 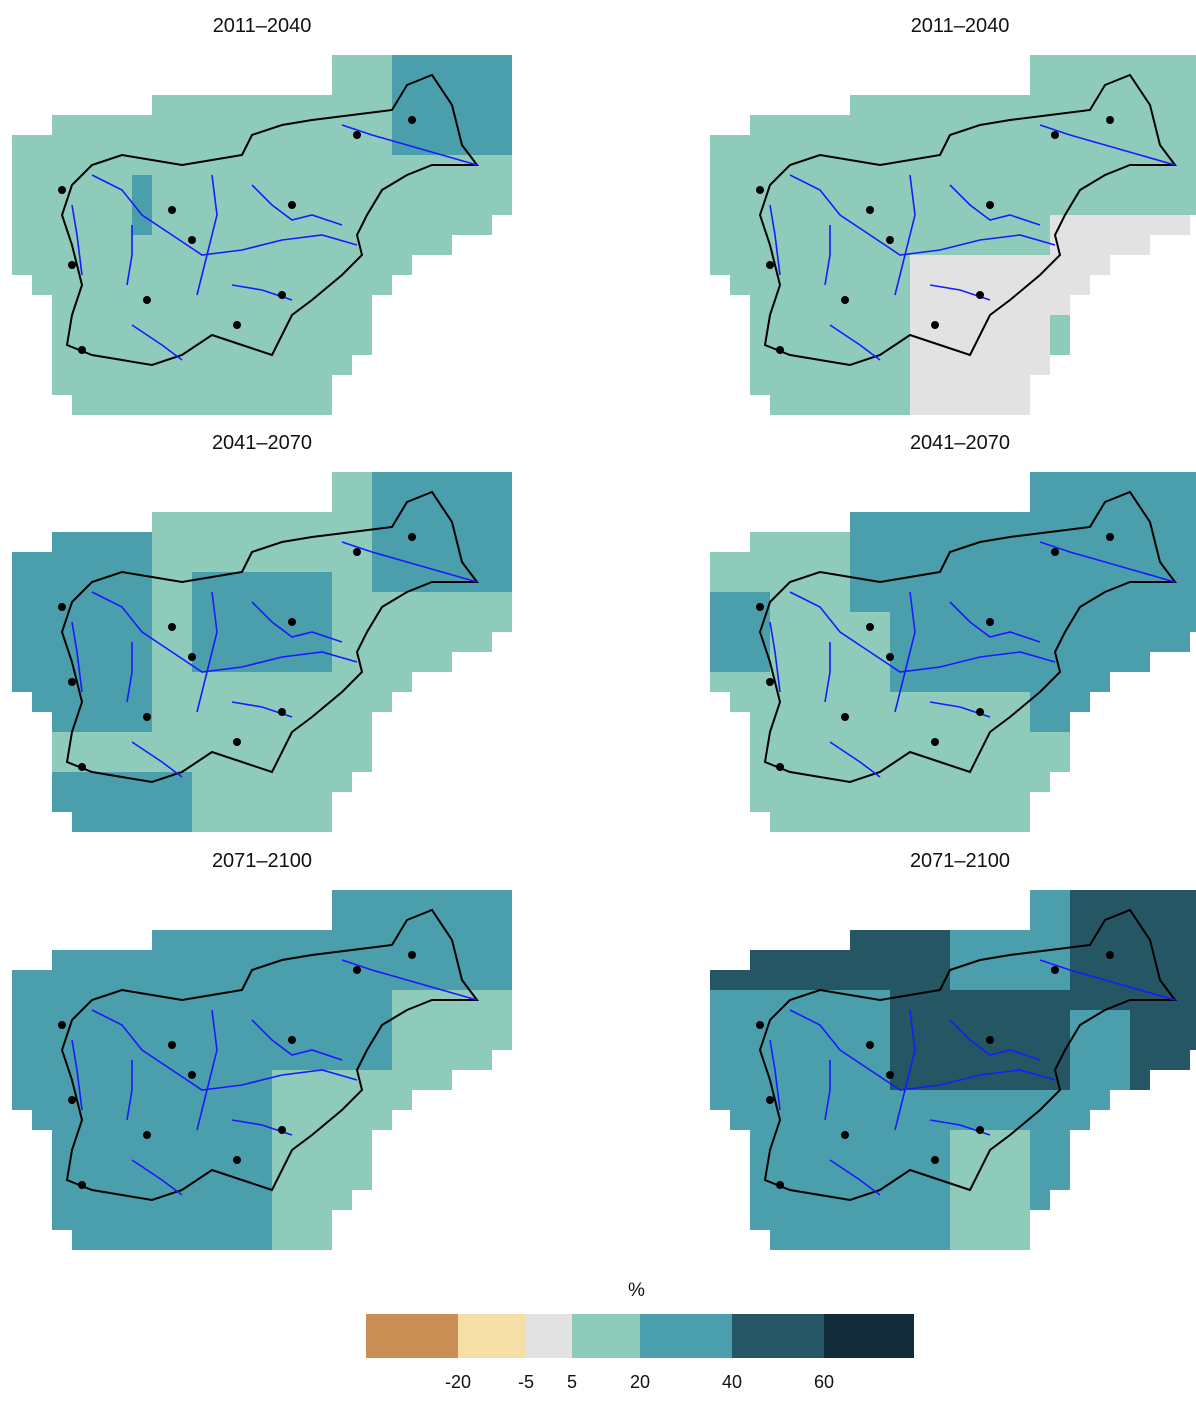 I want to click on city-marker, so click(x=72, y=1100).